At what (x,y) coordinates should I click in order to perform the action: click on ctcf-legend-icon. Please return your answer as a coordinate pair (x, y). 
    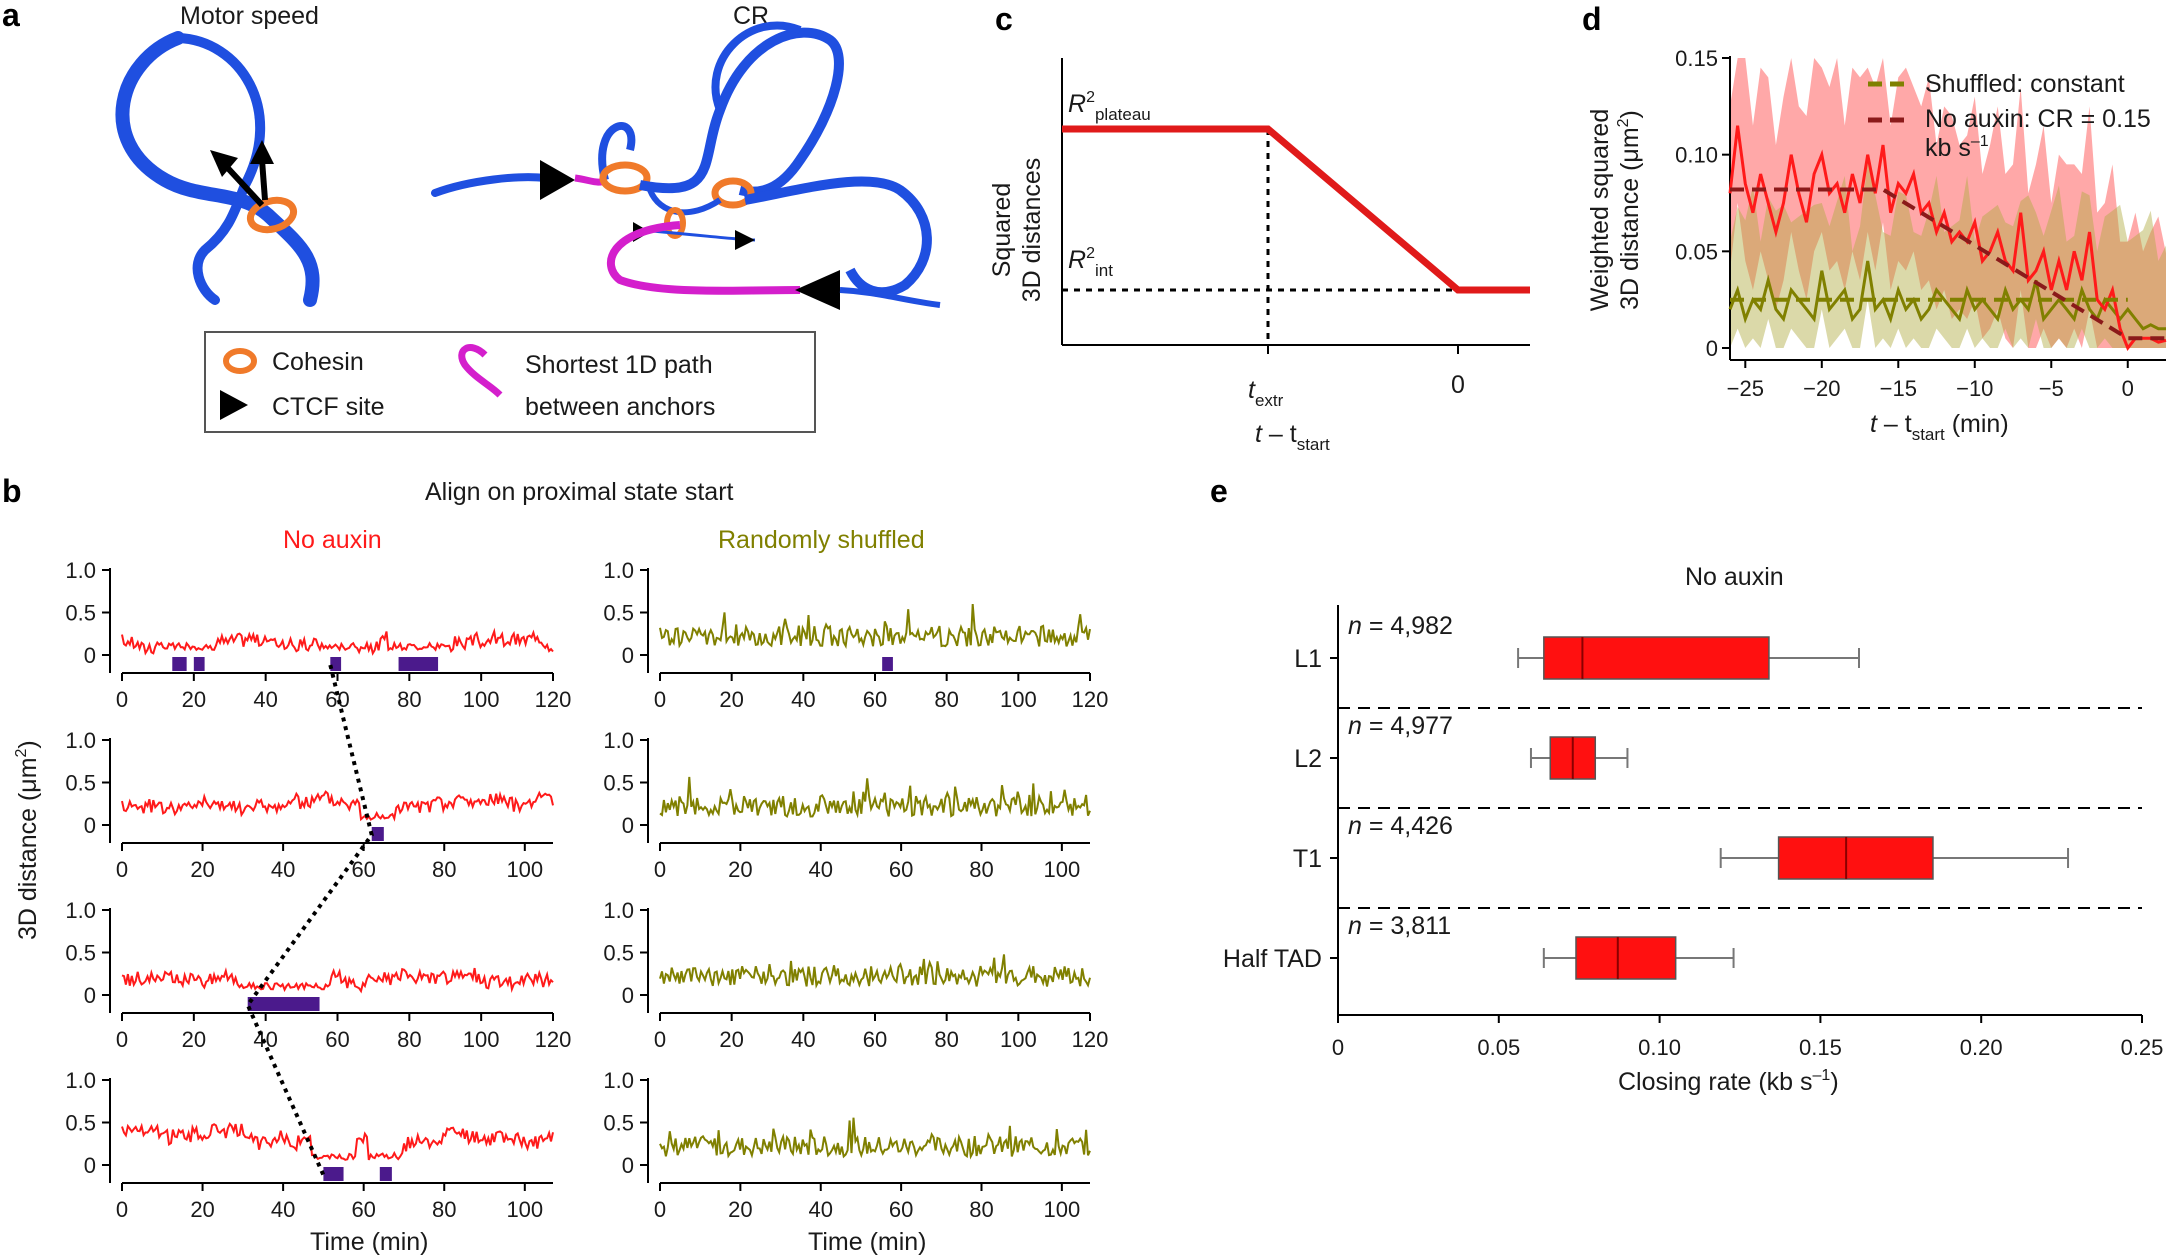
    Looking at the image, I should click on (234, 405).